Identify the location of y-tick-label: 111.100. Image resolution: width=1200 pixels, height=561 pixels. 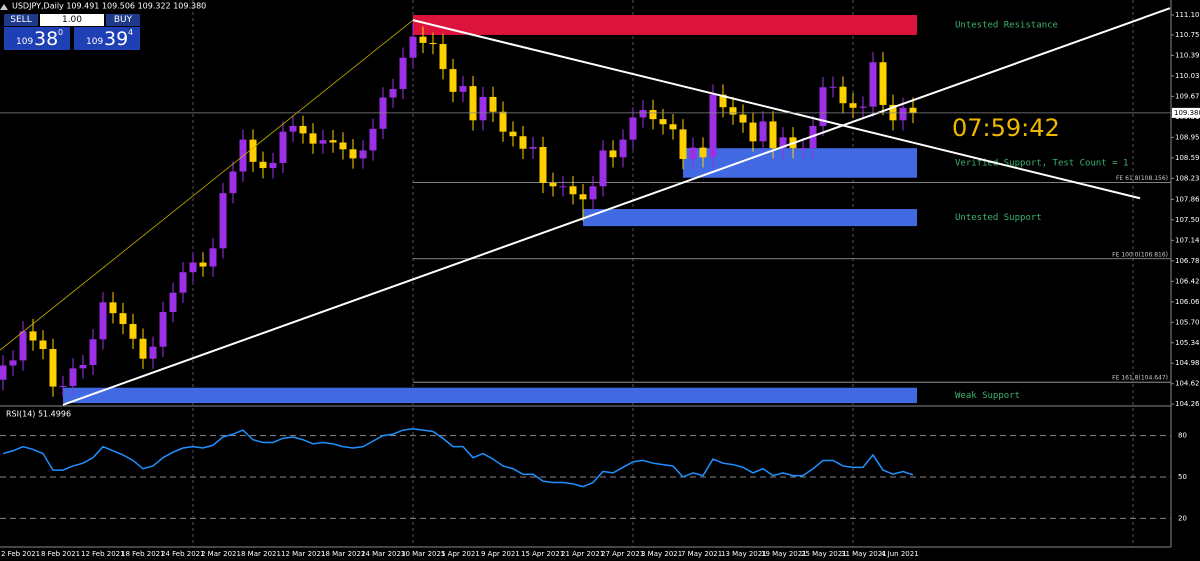
(1187, 15).